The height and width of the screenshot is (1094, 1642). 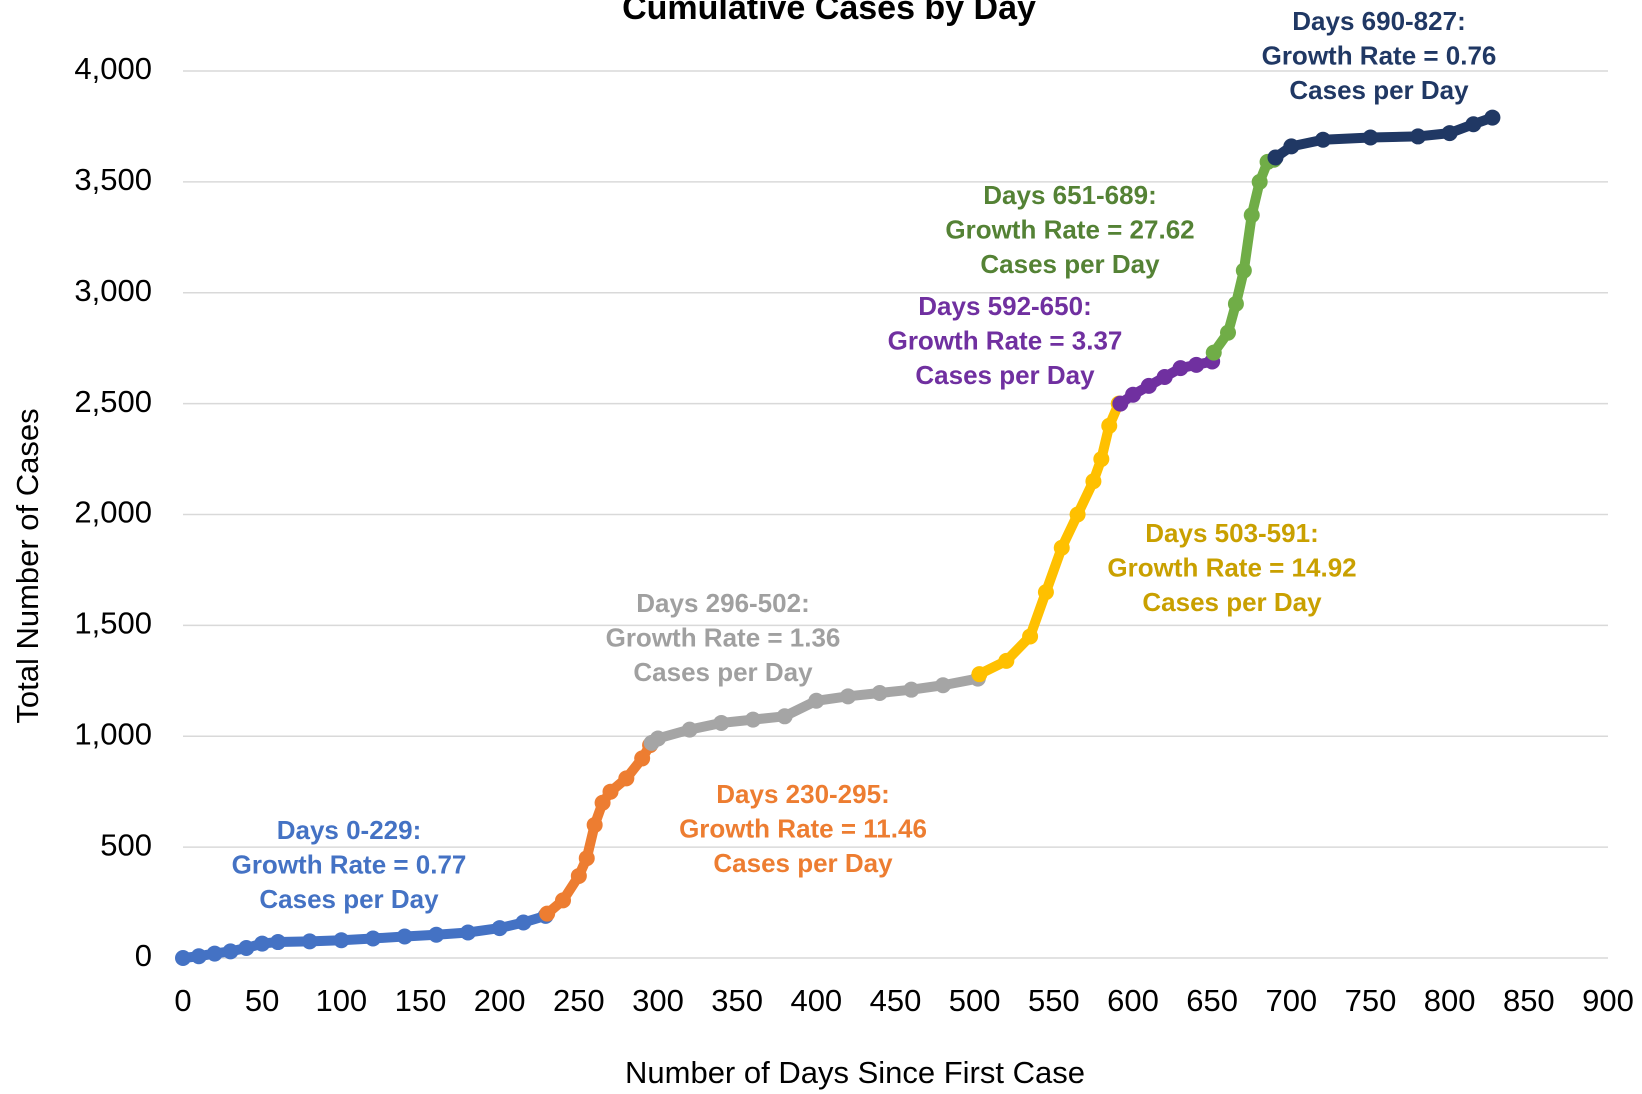 What do you see at coordinates (341, 1000) in the screenshot?
I see `x-tick-label: 100` at bounding box center [341, 1000].